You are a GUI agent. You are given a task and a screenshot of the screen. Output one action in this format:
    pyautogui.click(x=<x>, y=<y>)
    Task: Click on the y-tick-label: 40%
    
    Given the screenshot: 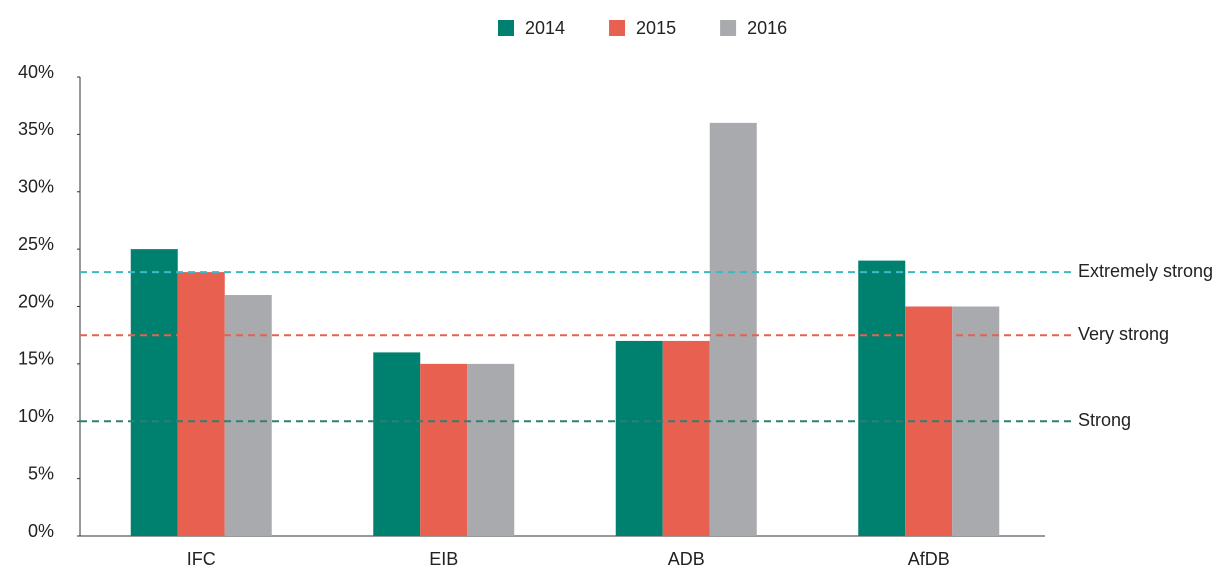 What is the action you would take?
    pyautogui.click(x=36, y=72)
    